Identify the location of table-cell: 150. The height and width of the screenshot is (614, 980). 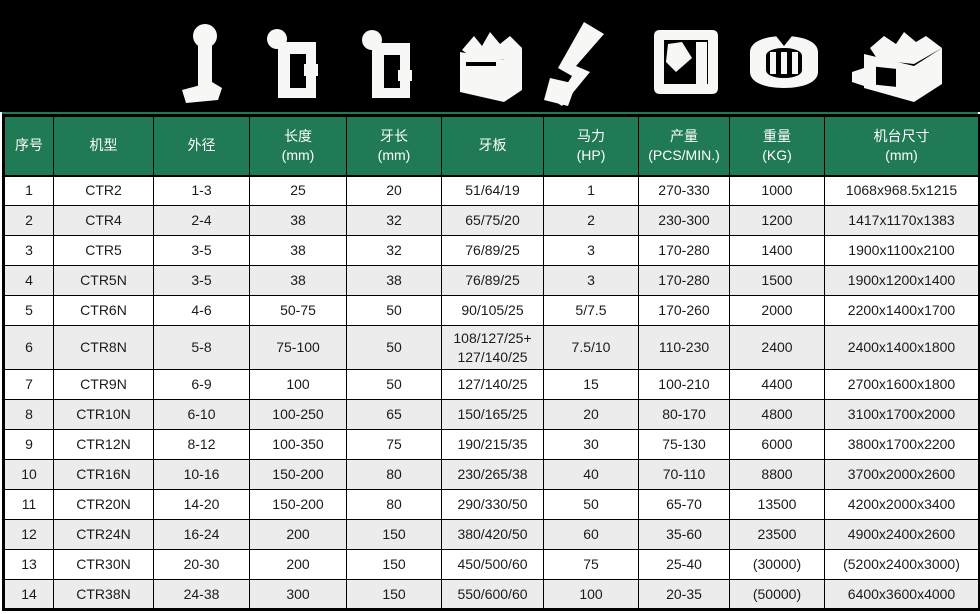
(394, 594).